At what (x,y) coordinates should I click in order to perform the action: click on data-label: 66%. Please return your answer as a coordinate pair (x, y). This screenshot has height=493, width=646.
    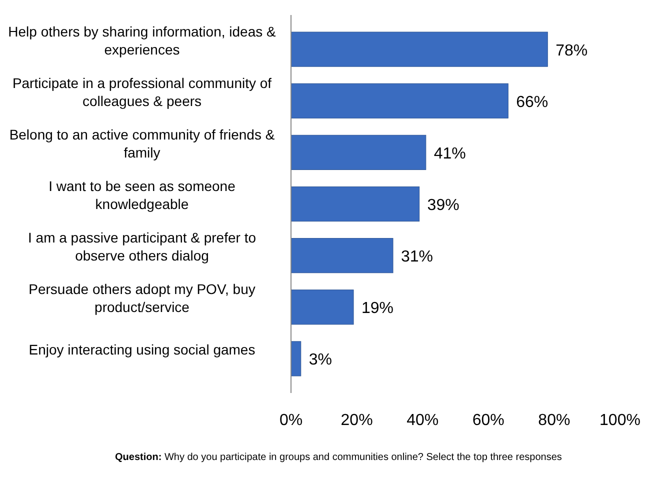
    Looking at the image, I should click on (532, 102).